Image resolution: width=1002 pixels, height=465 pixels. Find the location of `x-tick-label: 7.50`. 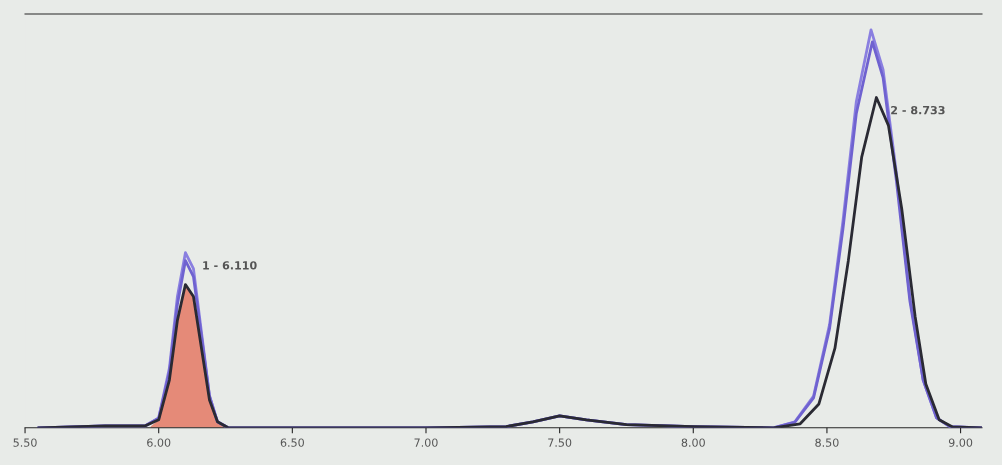

x-tick-label: 7.50 is located at coordinates (560, 442).